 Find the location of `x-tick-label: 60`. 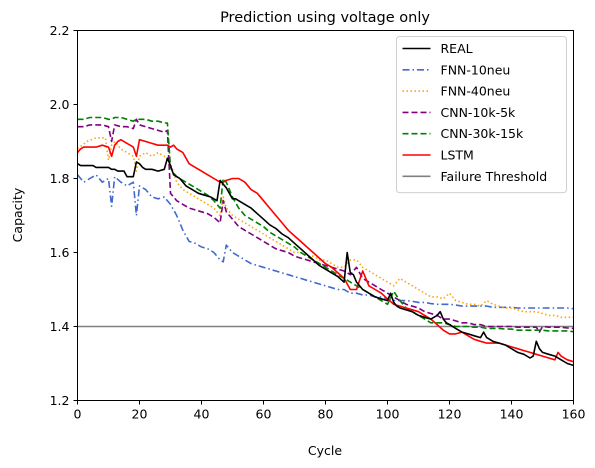

x-tick-label: 60 is located at coordinates (264, 414).